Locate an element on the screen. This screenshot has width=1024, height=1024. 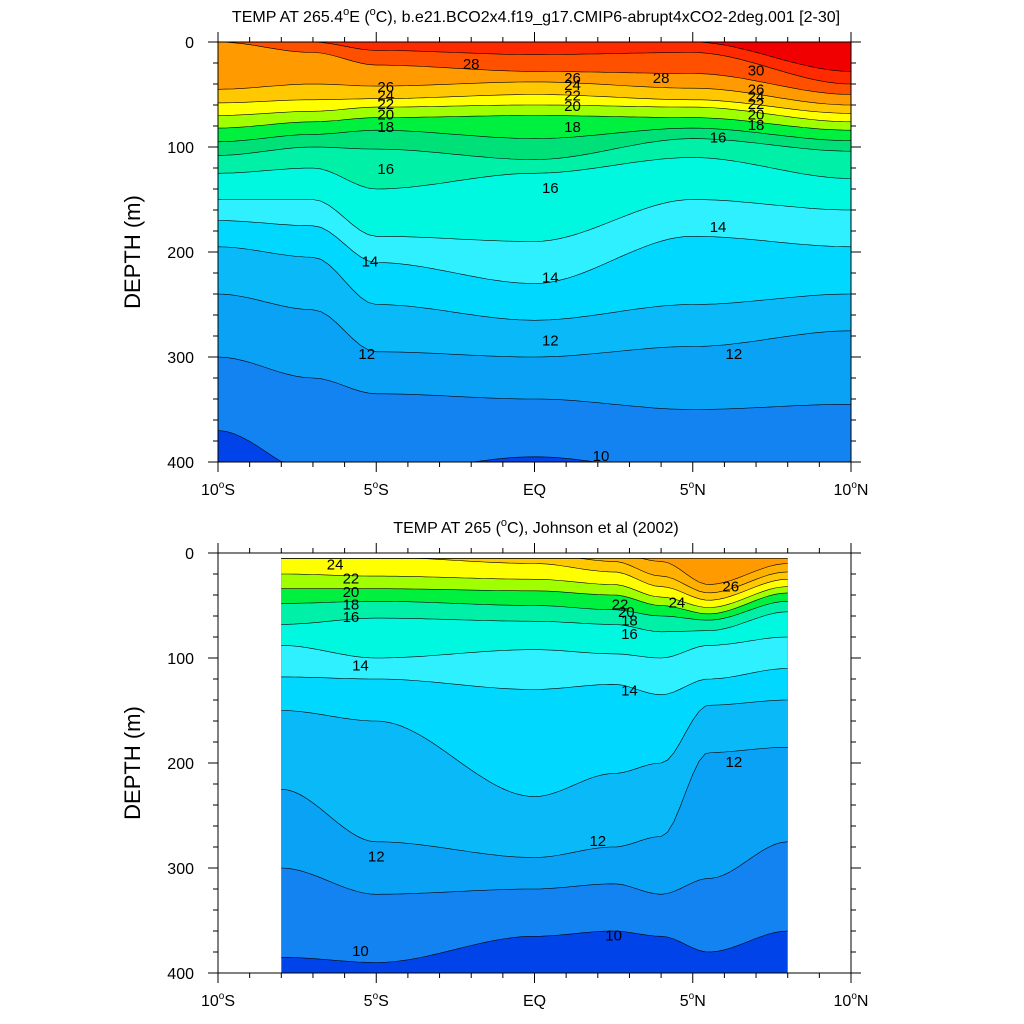
y-tick-label: 400 is located at coordinates (180, 463).